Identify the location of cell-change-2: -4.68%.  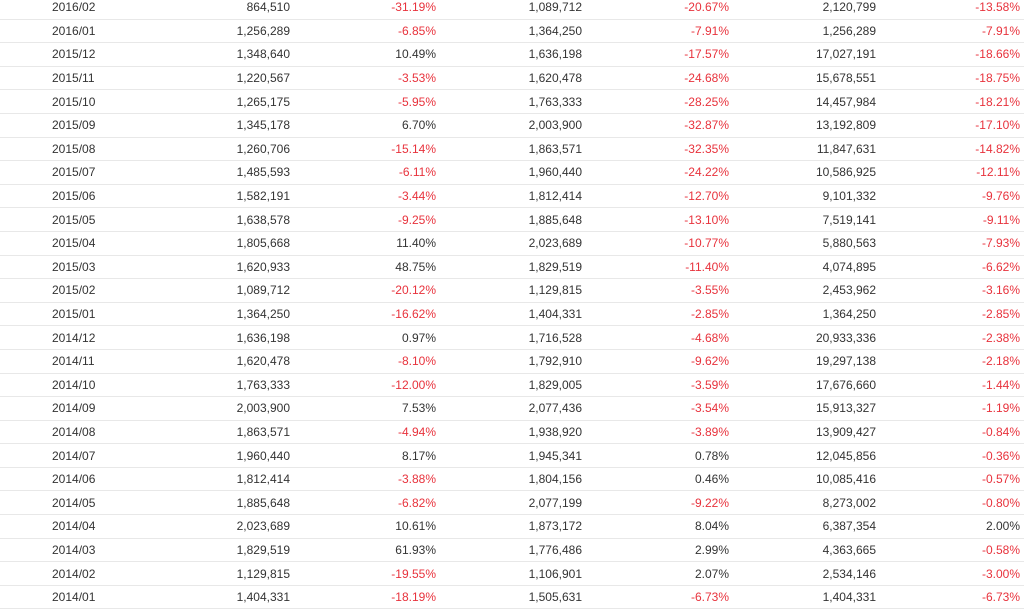
(655, 337).